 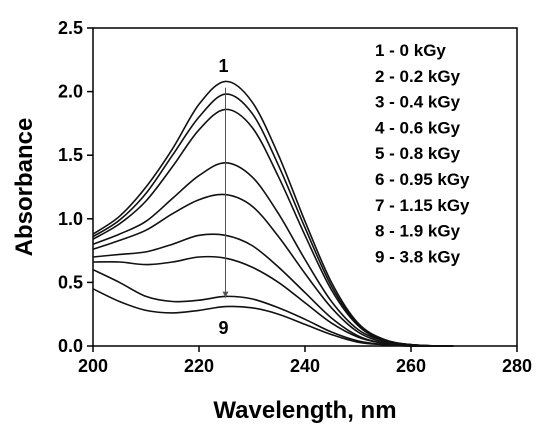 I want to click on x-tick-label: 260, so click(x=411, y=366).